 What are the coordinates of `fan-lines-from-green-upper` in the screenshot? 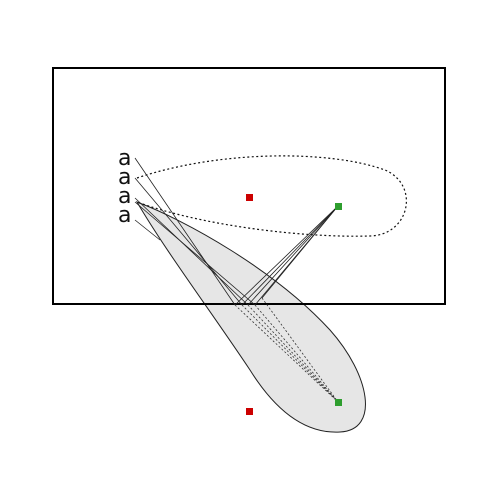 It's located at (286, 255).